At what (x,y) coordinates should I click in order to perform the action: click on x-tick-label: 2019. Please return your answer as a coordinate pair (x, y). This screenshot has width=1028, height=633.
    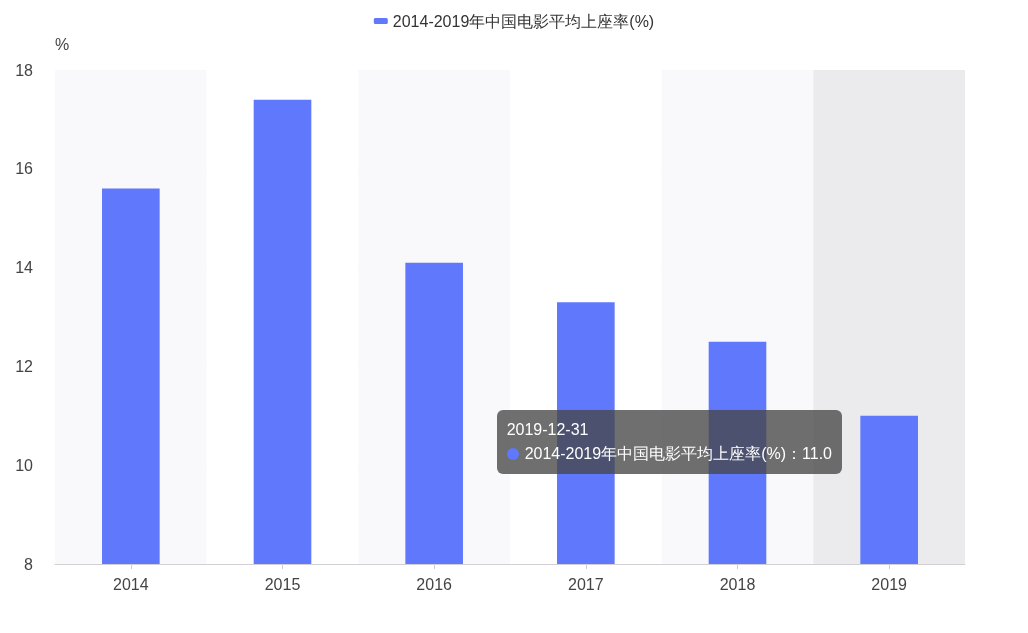
    Looking at the image, I should click on (889, 584).